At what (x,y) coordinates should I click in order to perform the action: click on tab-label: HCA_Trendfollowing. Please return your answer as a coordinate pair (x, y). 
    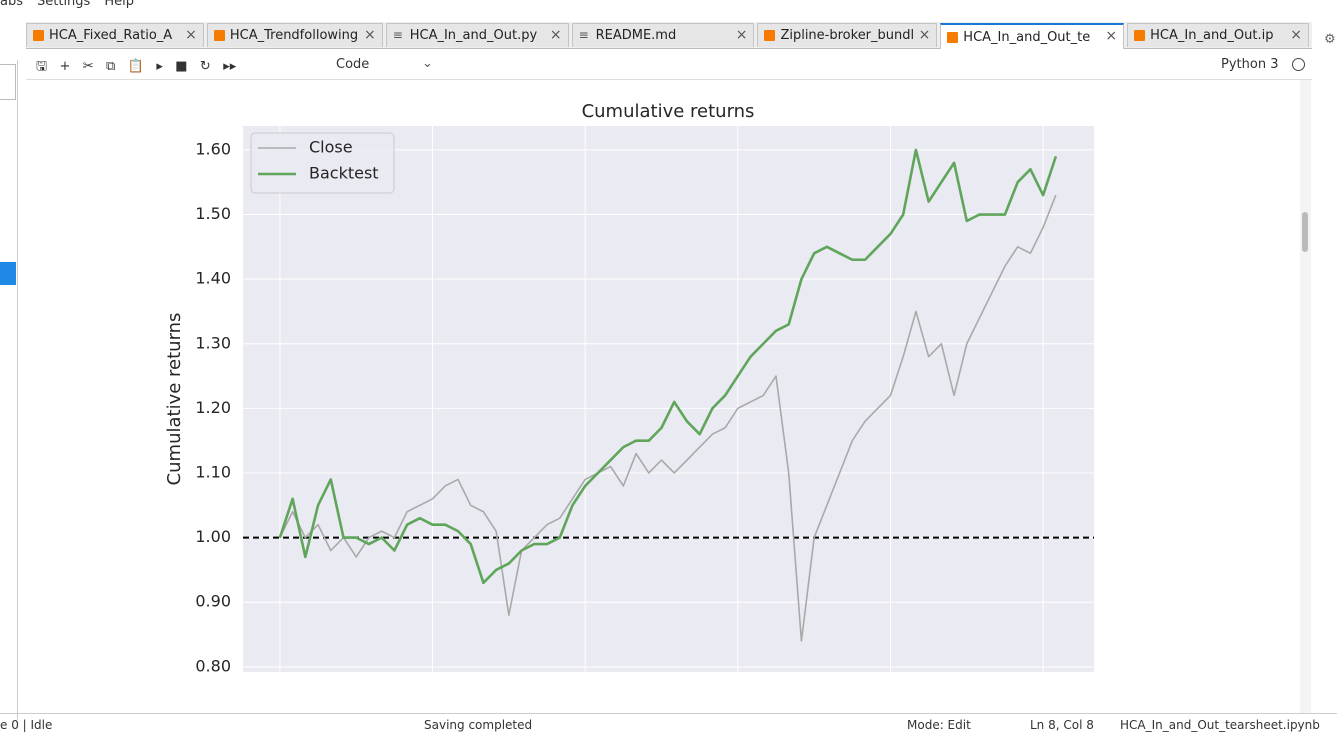
    Looking at the image, I should click on (294, 35).